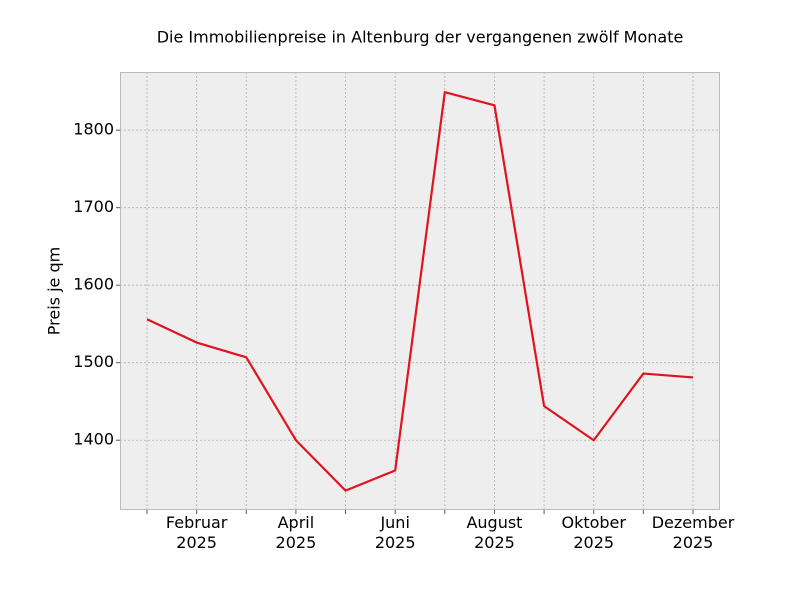  I want to click on x-tick-label: Juni 2025, so click(395, 532).